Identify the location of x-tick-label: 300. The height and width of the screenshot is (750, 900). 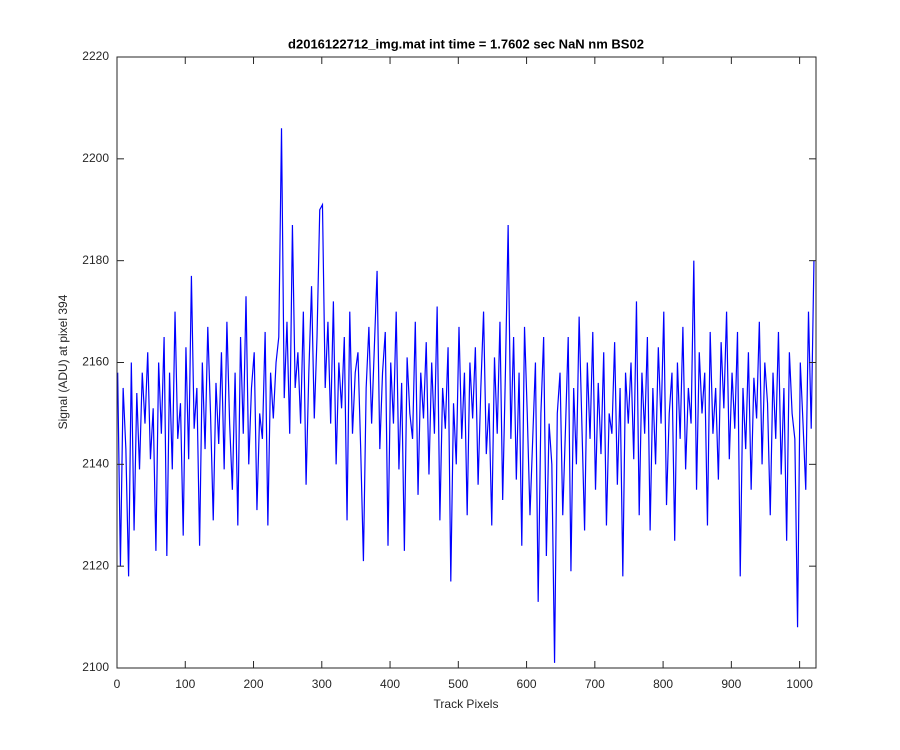
(322, 684).